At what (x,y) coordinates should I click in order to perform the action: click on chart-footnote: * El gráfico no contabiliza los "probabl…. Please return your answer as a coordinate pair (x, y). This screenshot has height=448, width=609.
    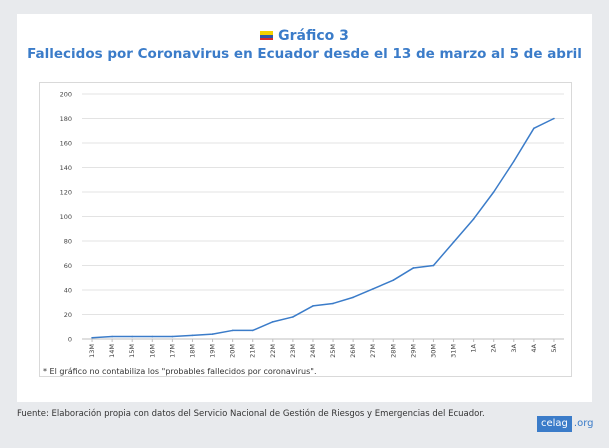
    Looking at the image, I should click on (180, 371).